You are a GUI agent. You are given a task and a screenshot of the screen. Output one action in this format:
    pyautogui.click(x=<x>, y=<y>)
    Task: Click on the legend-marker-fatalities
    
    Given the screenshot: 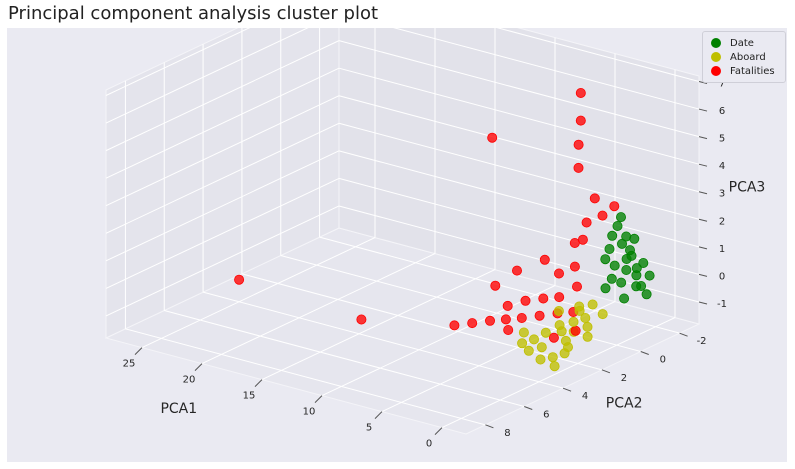 What is the action you would take?
    pyautogui.click(x=716, y=71)
    